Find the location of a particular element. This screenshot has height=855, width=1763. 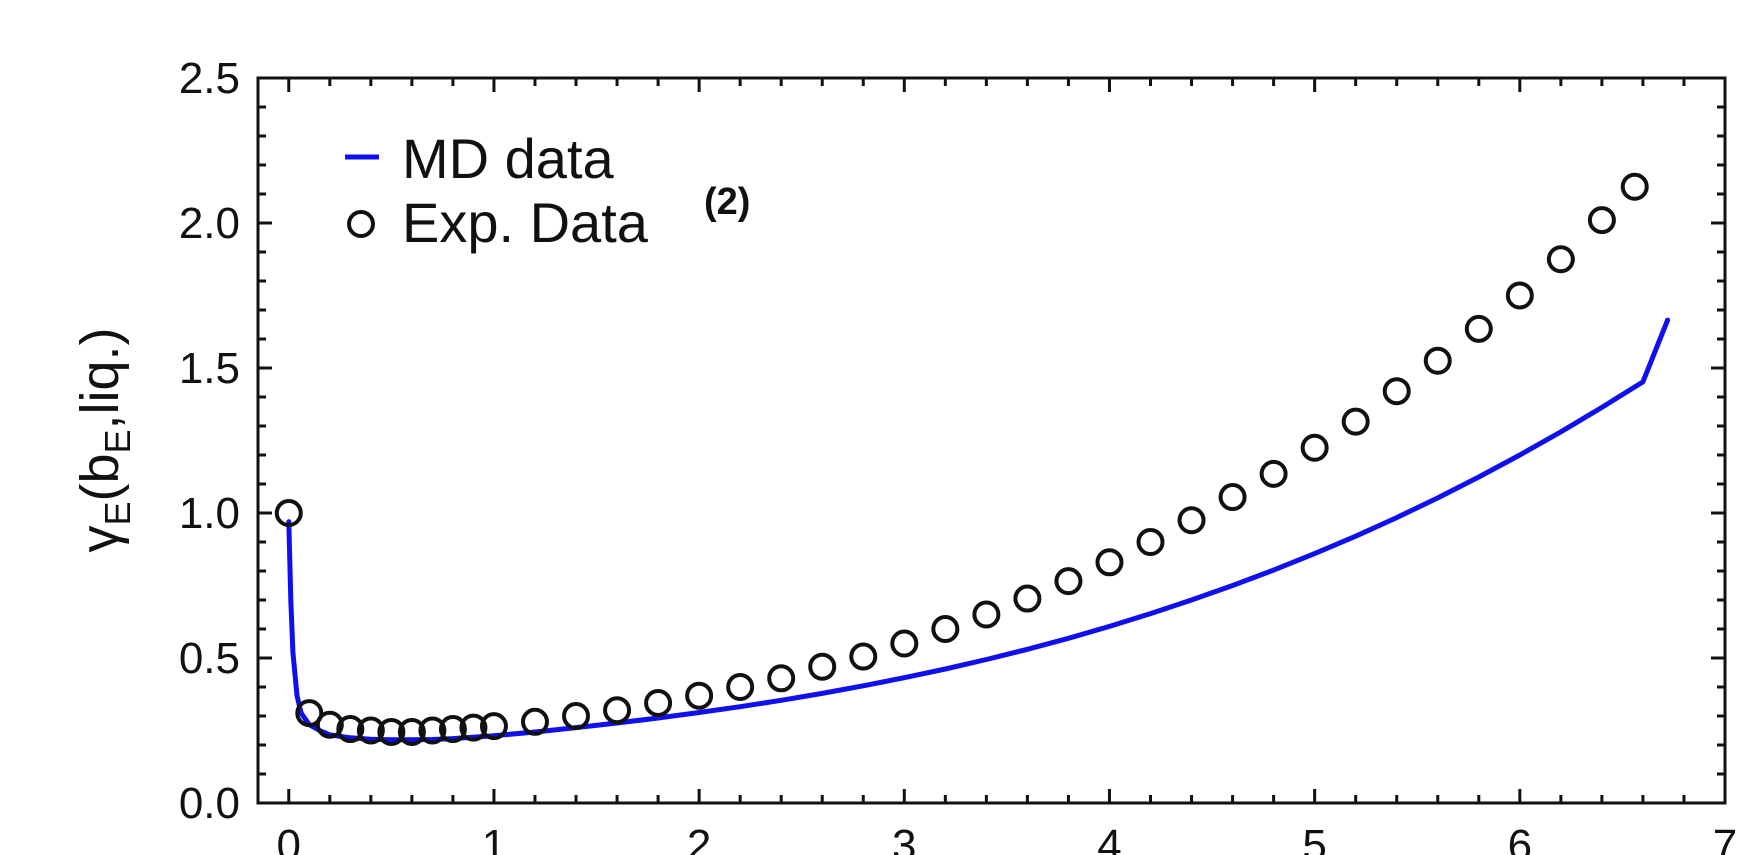

y-axis-label: γE(bE,liq.) is located at coordinates (104, 439).